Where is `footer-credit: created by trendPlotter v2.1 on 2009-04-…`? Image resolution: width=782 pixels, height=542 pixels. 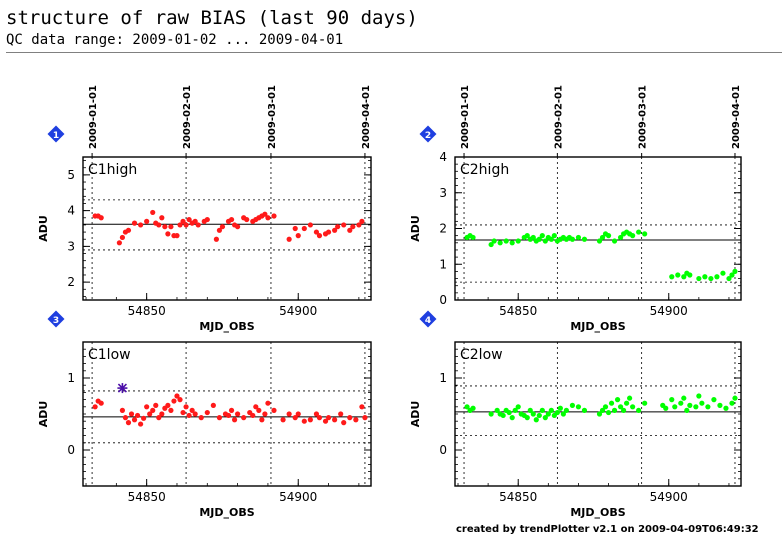
footer-credit: created by trendPlotter v2.1 on 2009-04-… is located at coordinates (607, 529).